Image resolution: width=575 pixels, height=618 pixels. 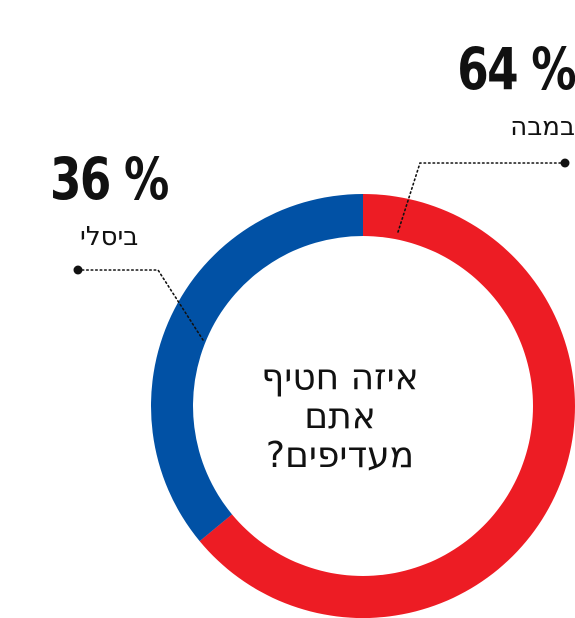 What do you see at coordinates (140, 305) in the screenshot?
I see `leader-line-bisli` at bounding box center [140, 305].